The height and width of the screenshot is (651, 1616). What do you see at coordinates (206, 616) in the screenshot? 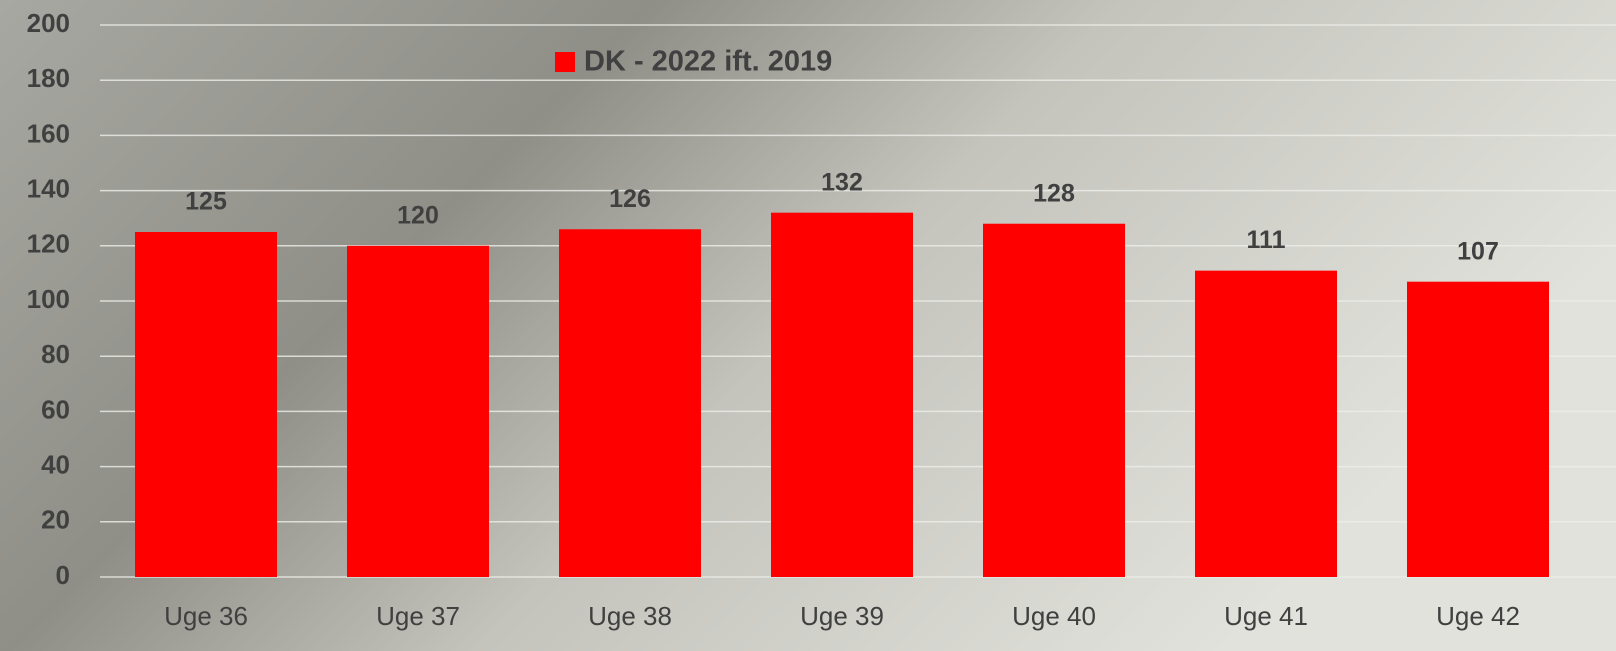
I see `x-tick-label: Uge 36` at bounding box center [206, 616].